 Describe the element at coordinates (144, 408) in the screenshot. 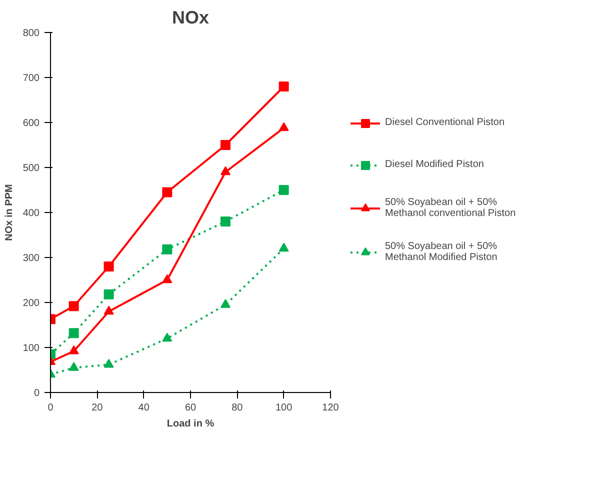

I see `x-tick-label: 40` at that location.